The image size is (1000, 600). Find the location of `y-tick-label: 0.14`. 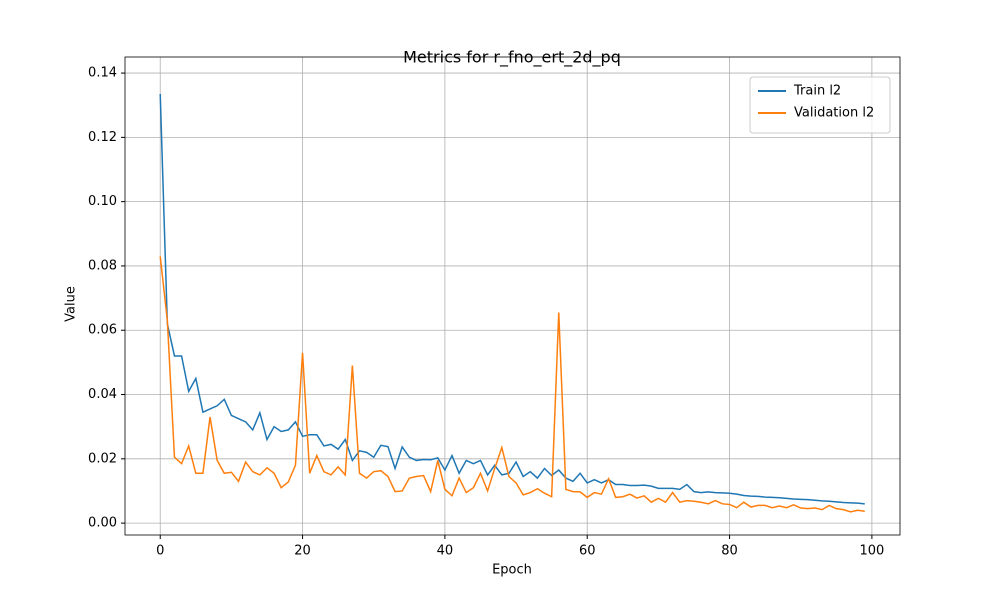

y-tick-label: 0.14 is located at coordinates (102, 73).